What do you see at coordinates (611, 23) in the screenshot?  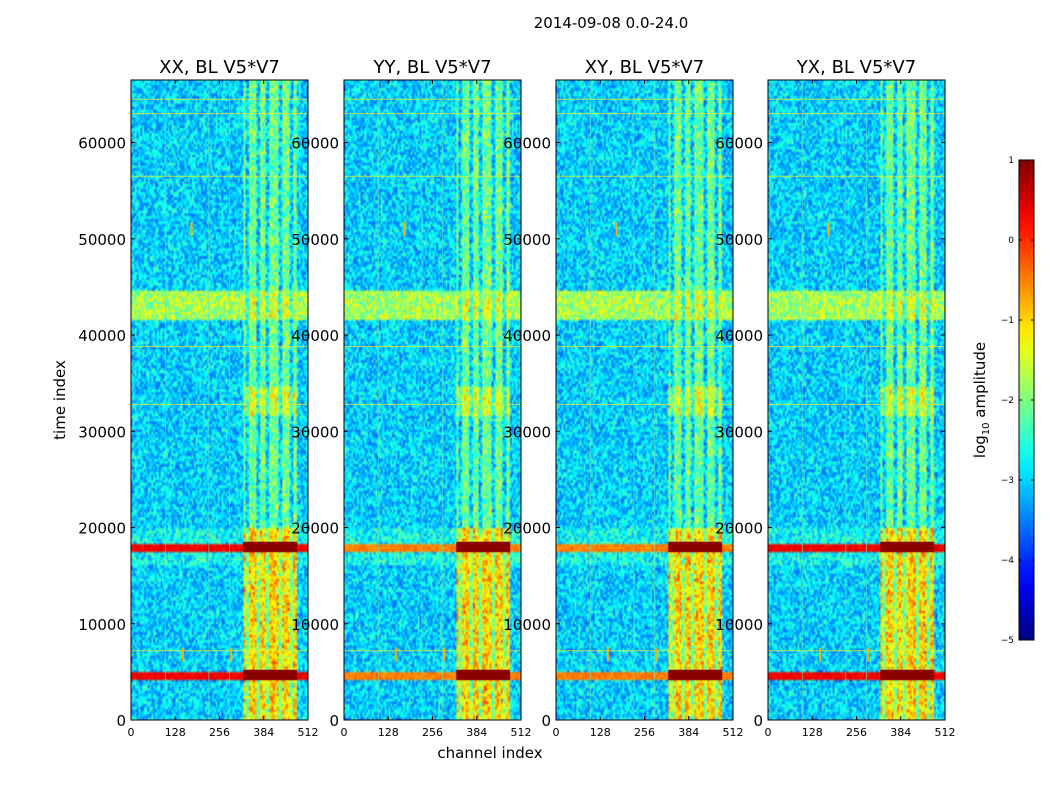 I see `figure-suptitle: 2014-09-08 0.0-24.0` at bounding box center [611, 23].